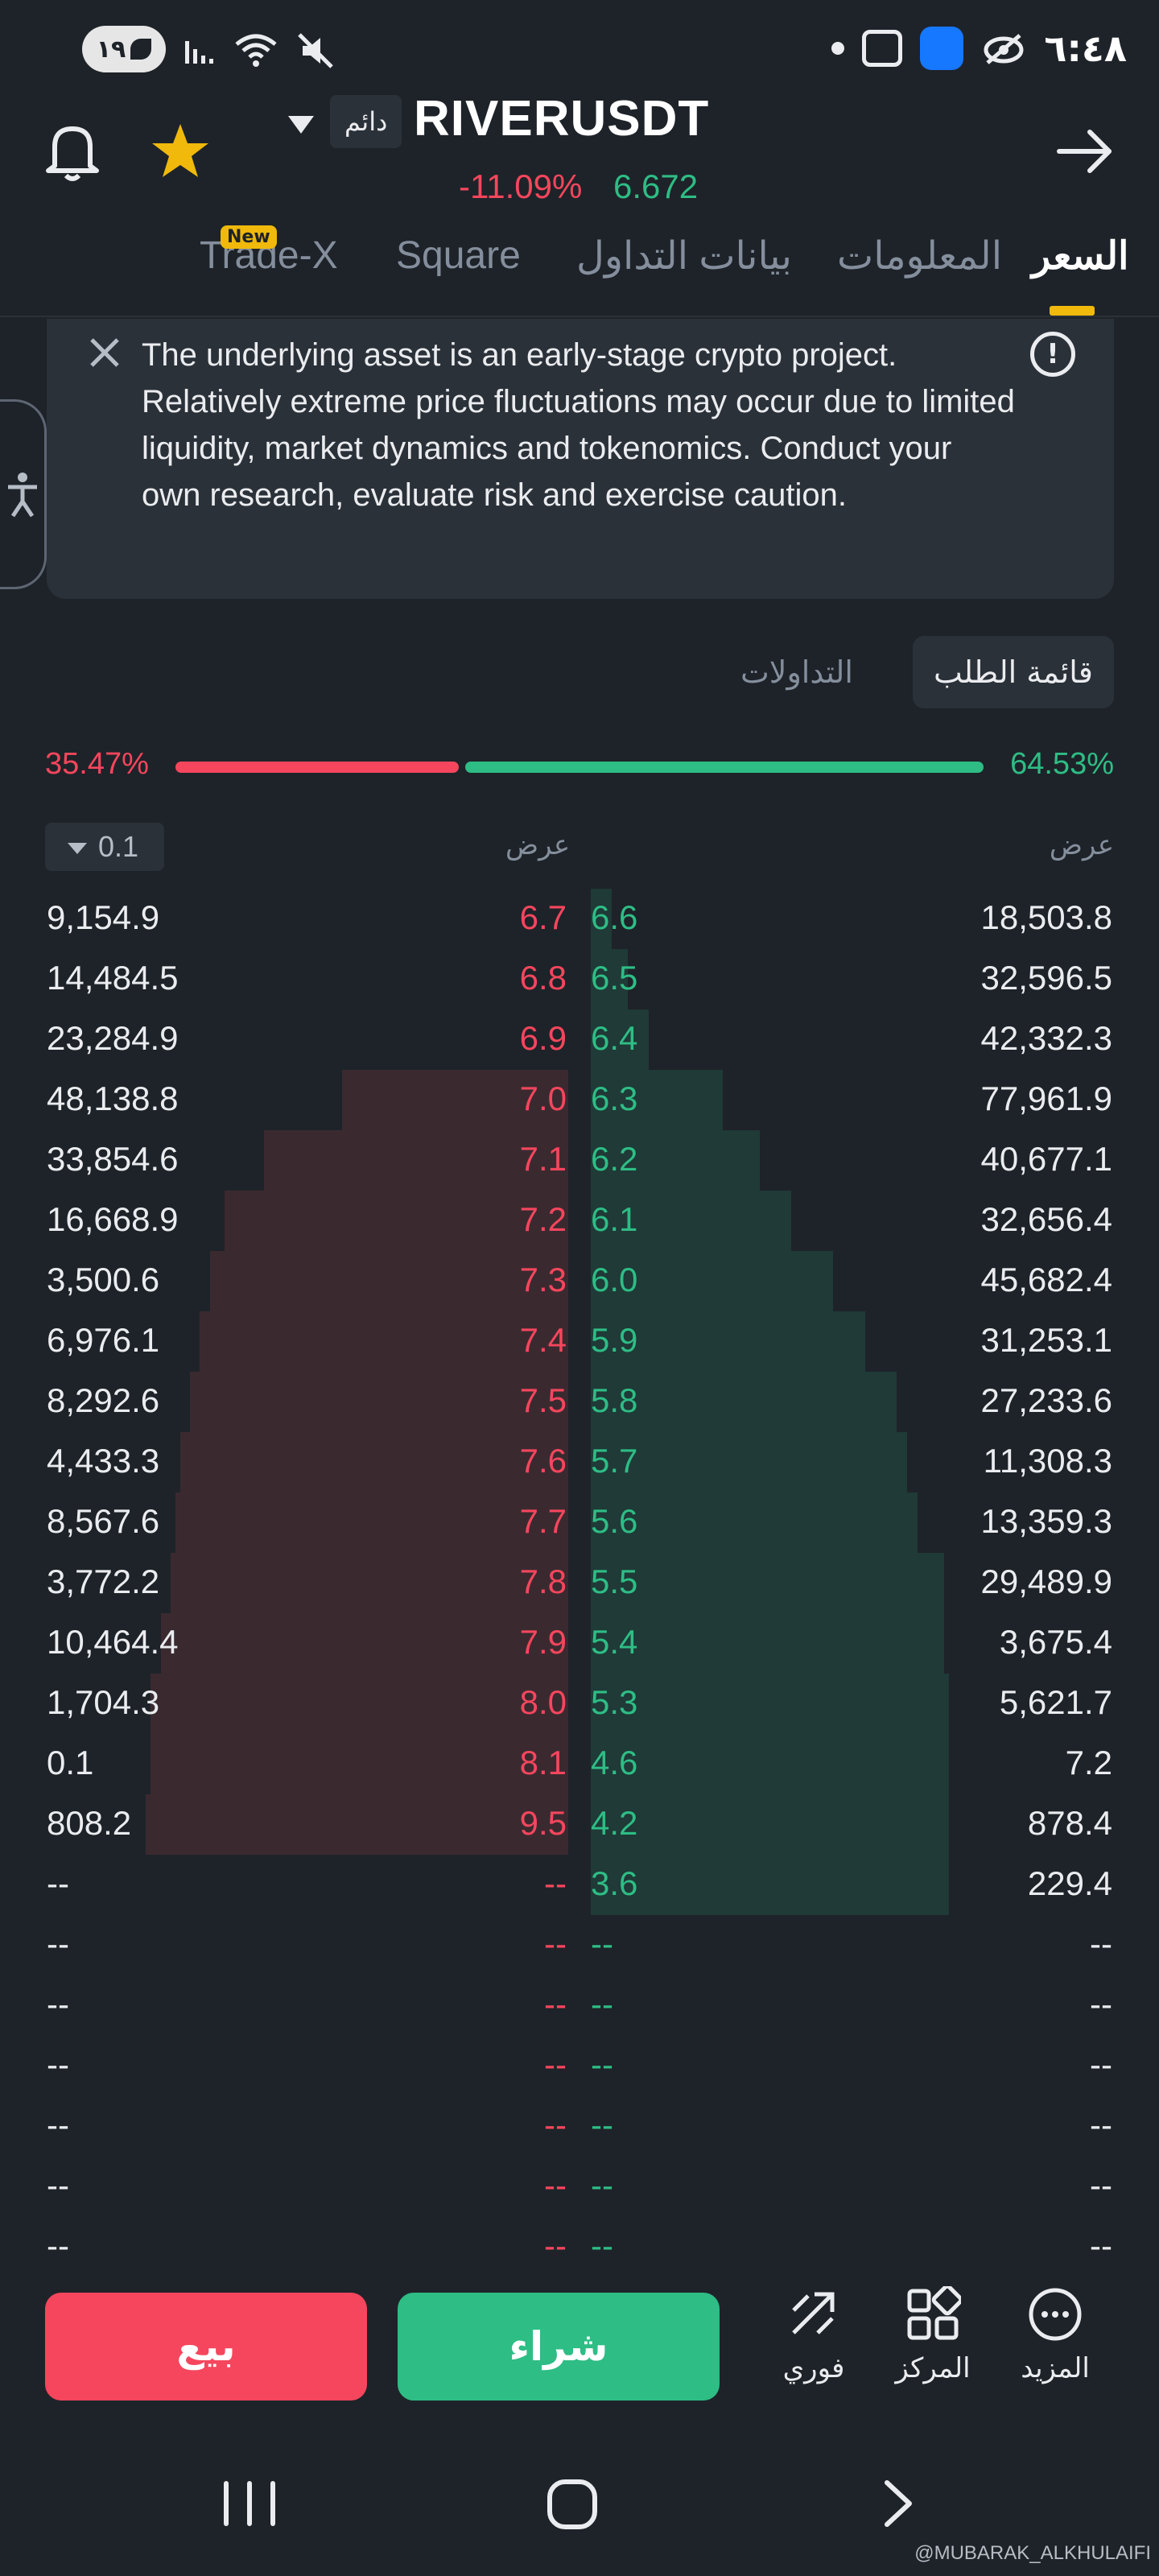  Describe the element at coordinates (141, 49) in the screenshot. I see `power-saving-icon` at that location.